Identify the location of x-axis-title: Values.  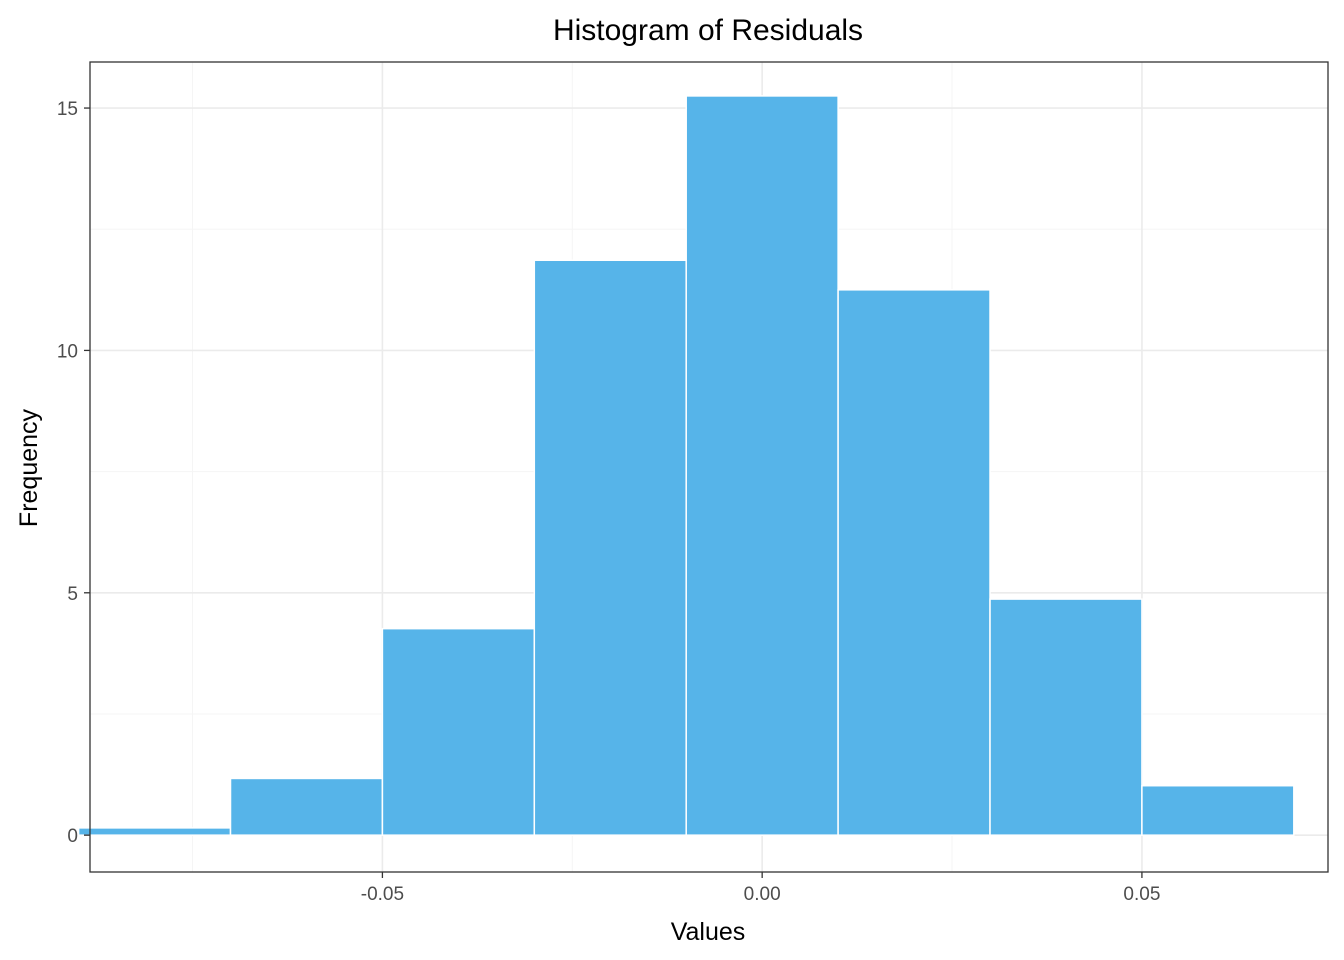
(708, 932).